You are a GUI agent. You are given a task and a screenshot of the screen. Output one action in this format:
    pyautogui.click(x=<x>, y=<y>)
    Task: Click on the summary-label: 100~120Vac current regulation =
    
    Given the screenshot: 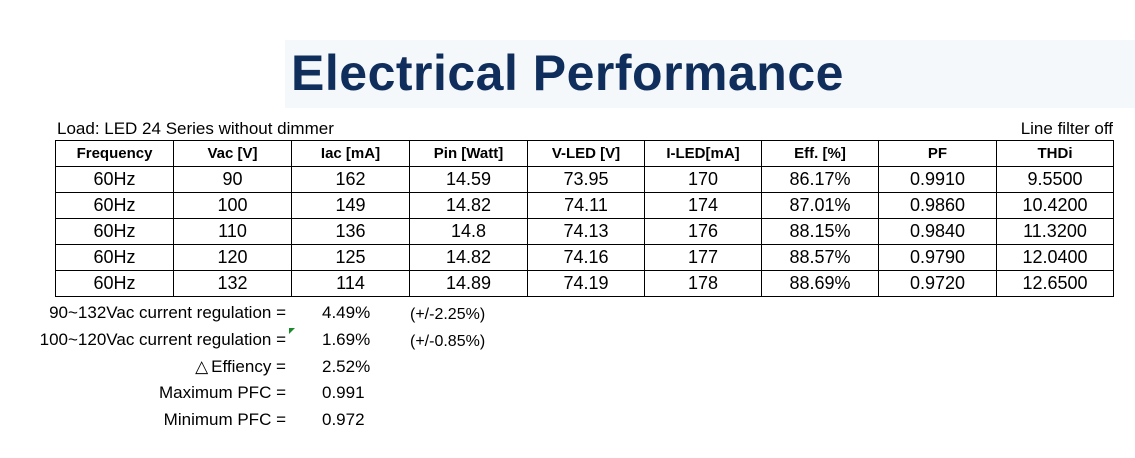 What is the action you would take?
    pyautogui.click(x=162, y=339)
    